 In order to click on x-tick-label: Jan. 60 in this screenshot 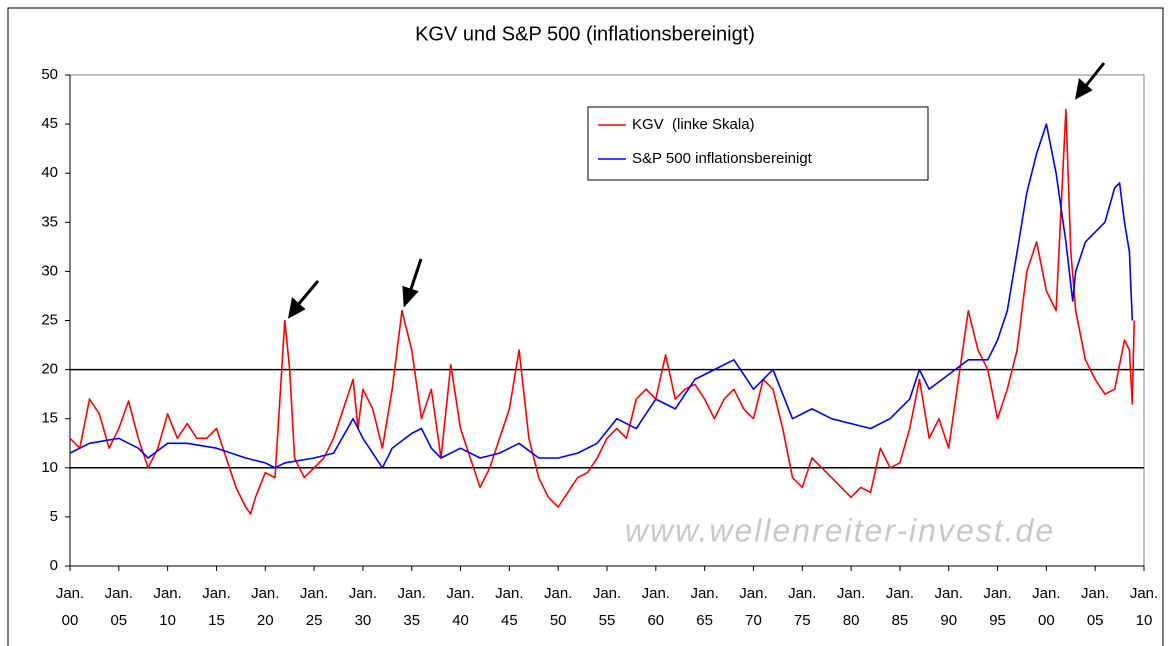, I will do `click(655, 607)`.